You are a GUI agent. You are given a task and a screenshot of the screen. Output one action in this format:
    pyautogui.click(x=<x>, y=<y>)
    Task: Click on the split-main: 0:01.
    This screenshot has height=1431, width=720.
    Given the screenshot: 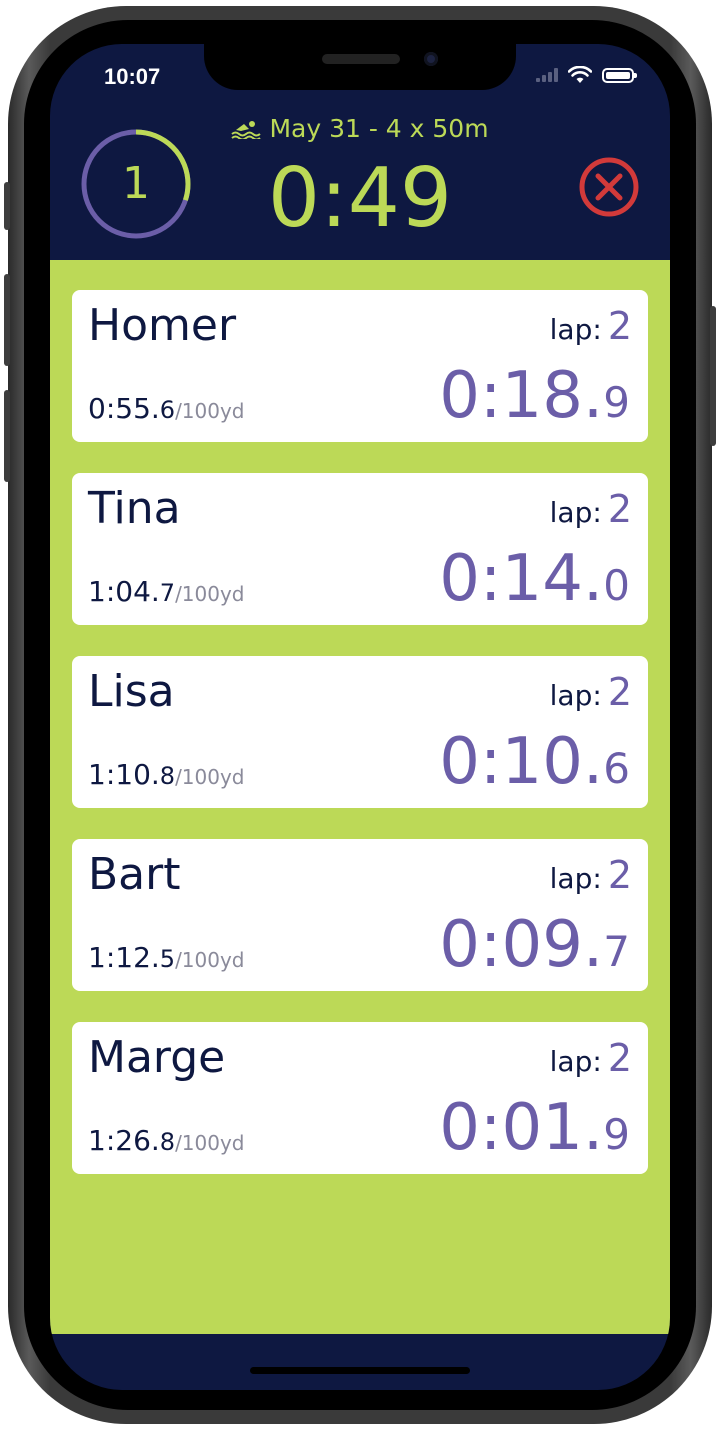 What is the action you would take?
    pyautogui.click(x=521, y=1128)
    